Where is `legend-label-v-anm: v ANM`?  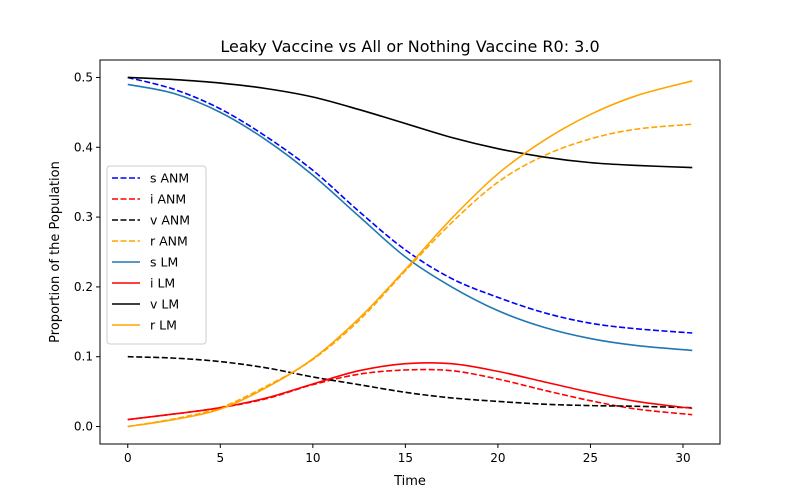
legend-label-v-anm: v ANM is located at coordinates (170, 220).